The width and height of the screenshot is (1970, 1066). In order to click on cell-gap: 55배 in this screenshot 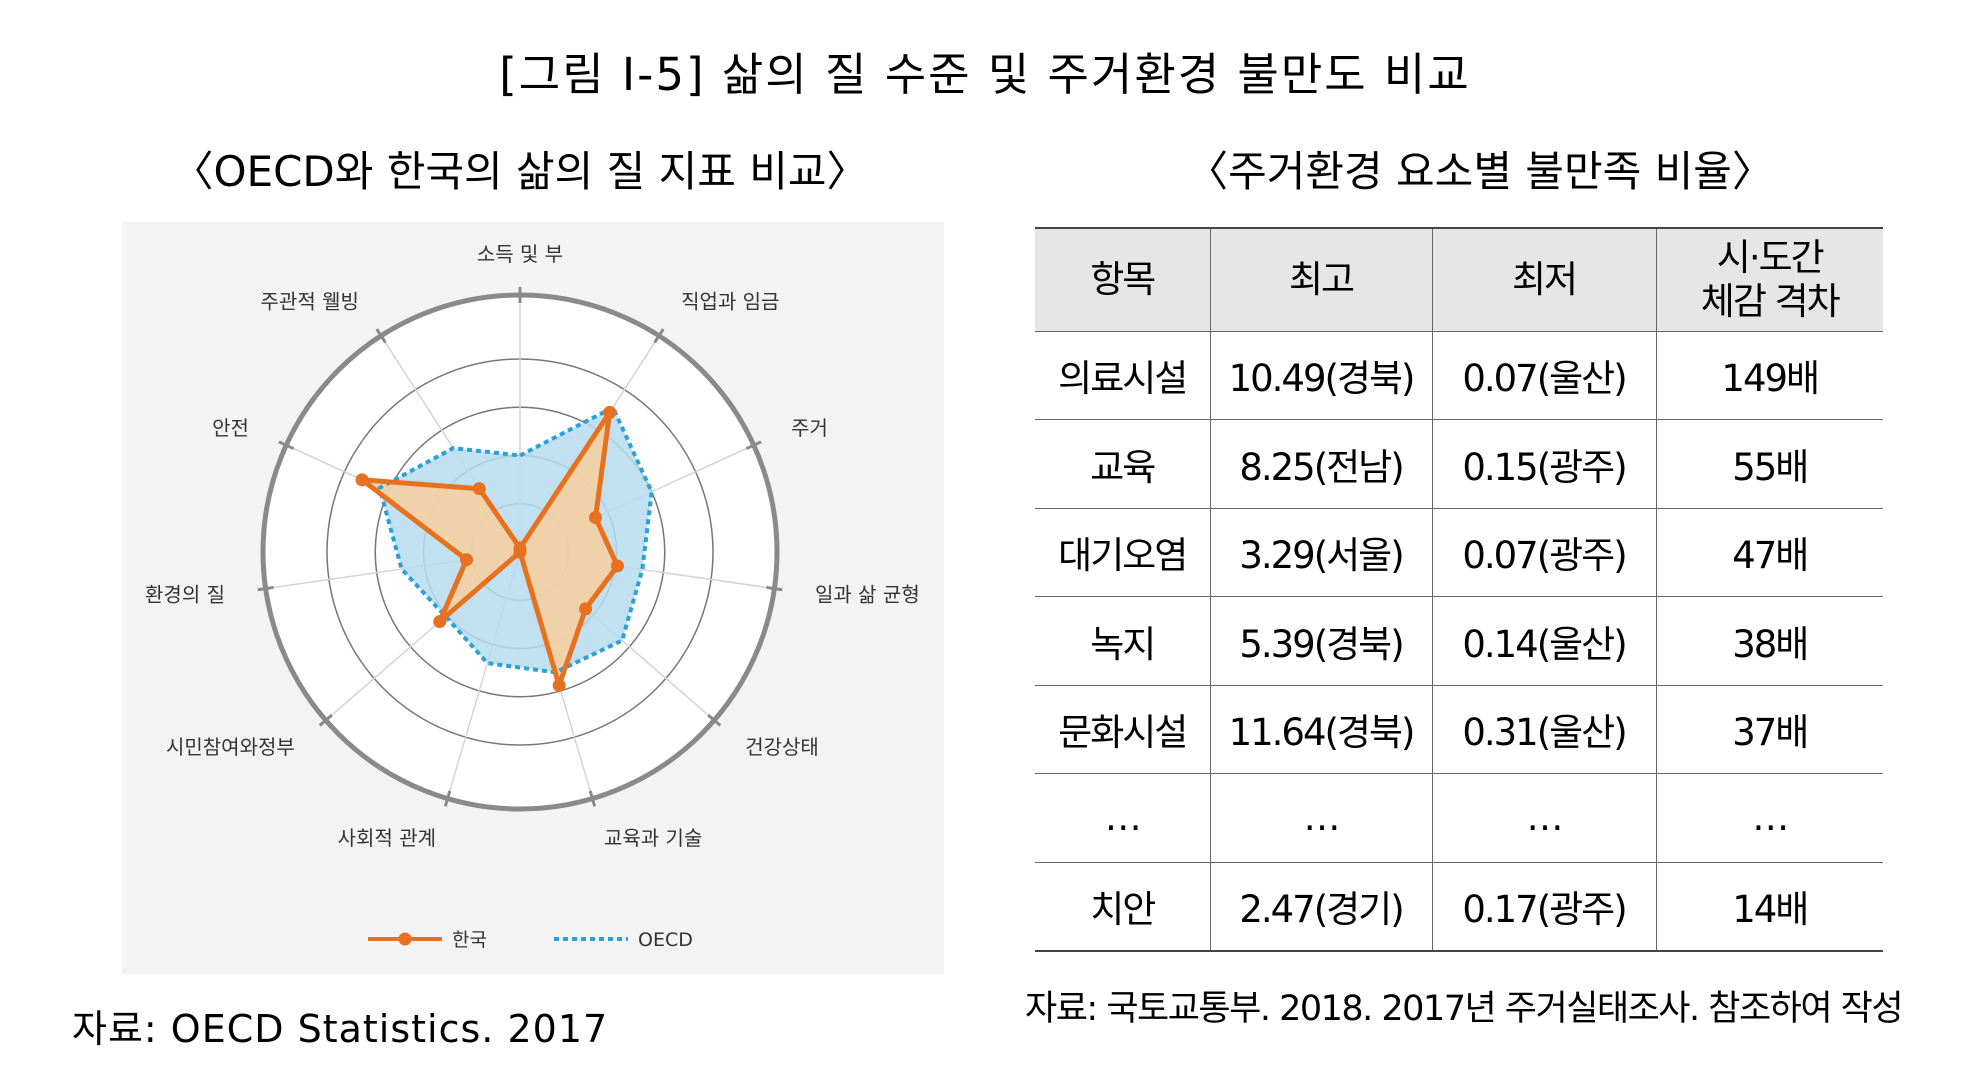, I will do `click(1769, 464)`.